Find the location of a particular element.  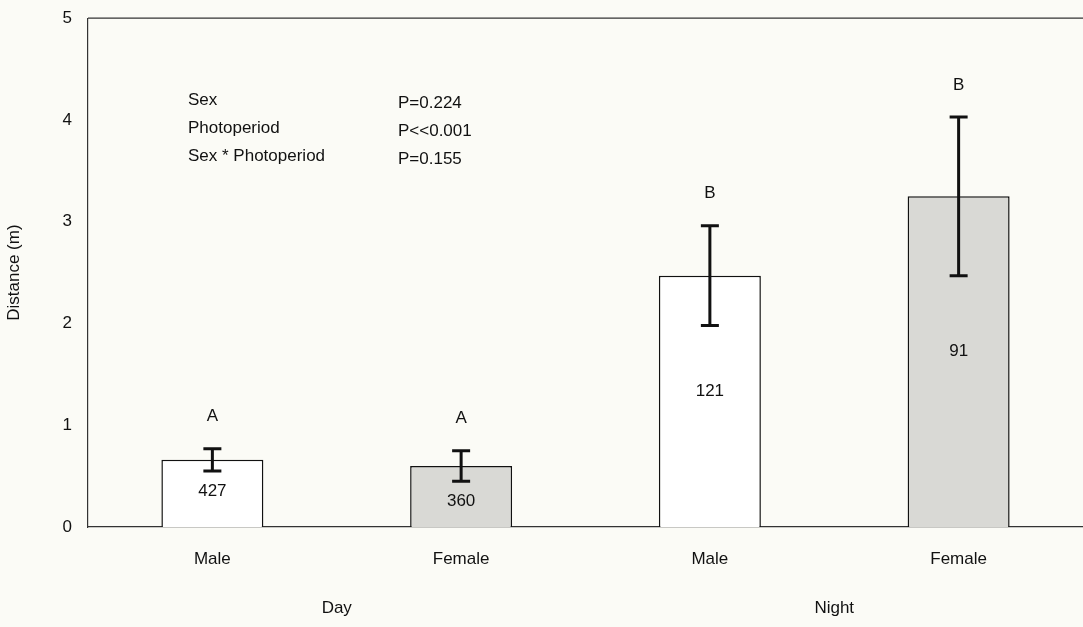

y-tick-label: 5 is located at coordinates (67, 17).